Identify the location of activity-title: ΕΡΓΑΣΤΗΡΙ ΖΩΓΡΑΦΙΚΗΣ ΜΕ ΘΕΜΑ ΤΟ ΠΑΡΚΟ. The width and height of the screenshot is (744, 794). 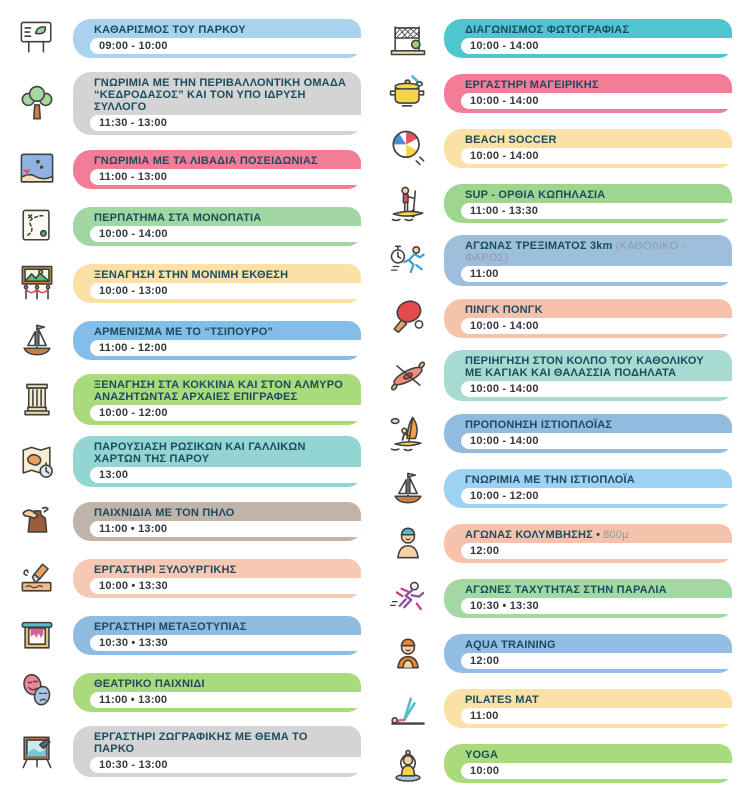
(201, 743).